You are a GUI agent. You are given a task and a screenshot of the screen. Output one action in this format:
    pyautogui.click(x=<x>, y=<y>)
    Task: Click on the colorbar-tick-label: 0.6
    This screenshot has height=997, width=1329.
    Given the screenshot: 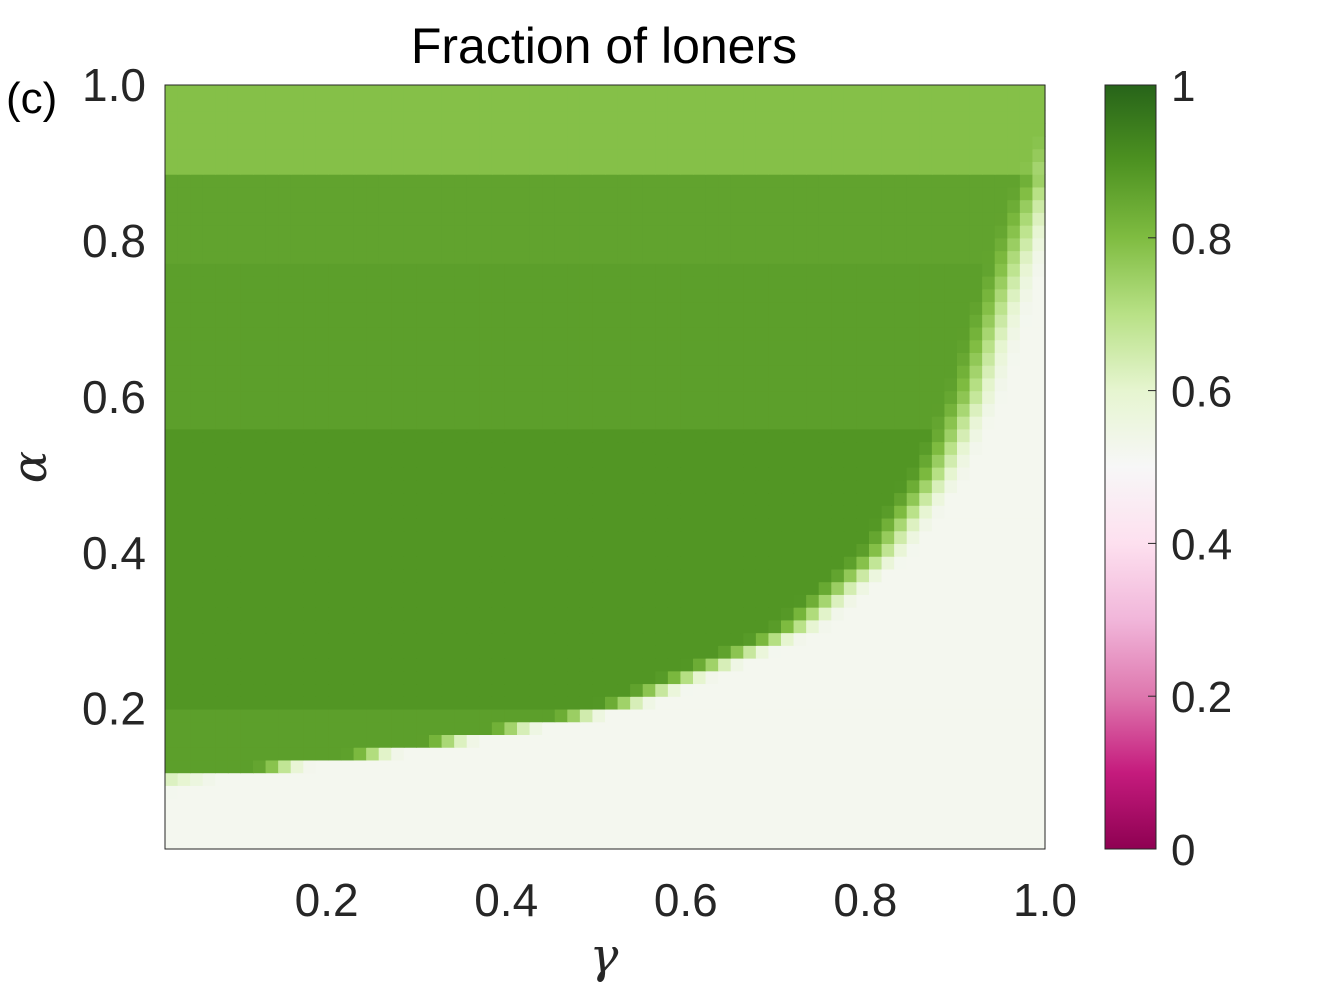 What is the action you would take?
    pyautogui.click(x=1201, y=392)
    